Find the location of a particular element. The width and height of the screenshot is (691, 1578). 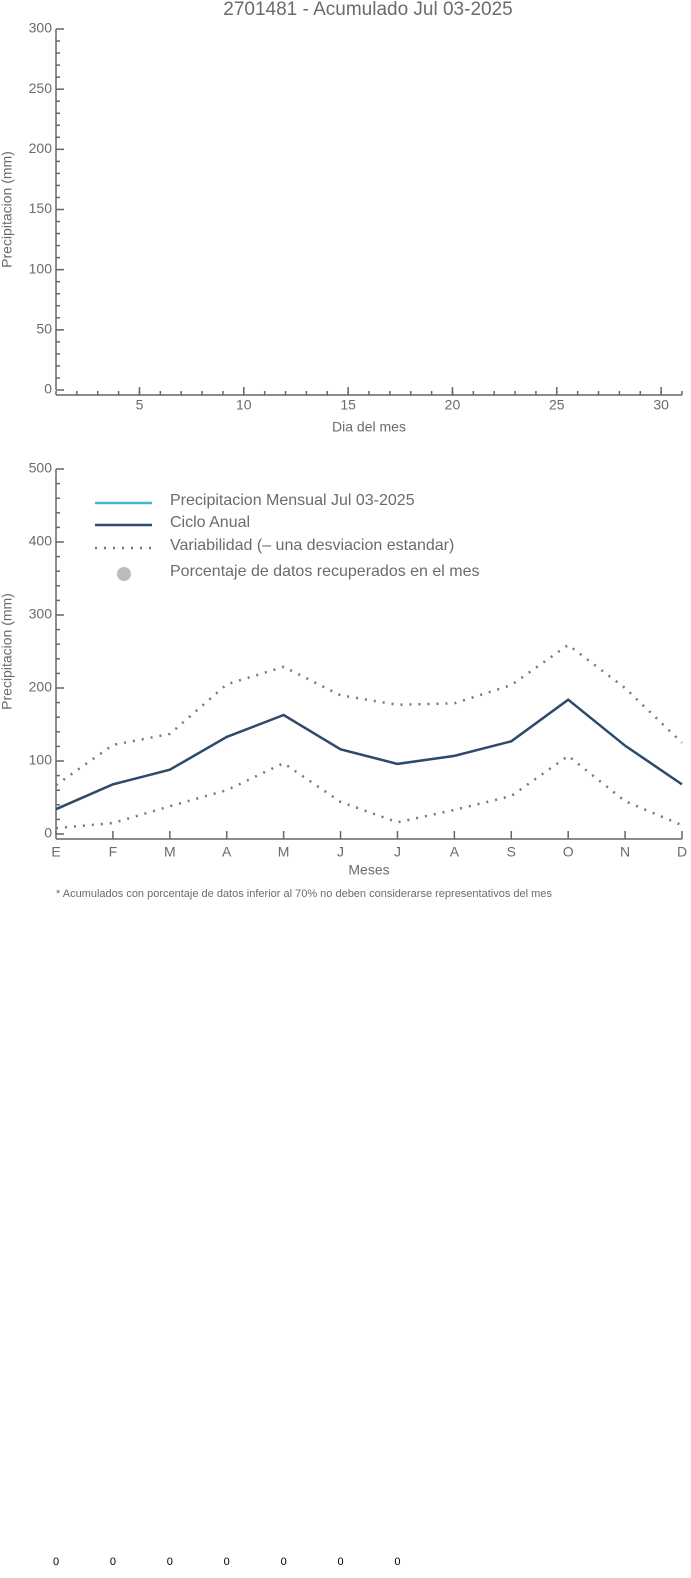

x-axis-title: Dia del mes is located at coordinates (369, 427).